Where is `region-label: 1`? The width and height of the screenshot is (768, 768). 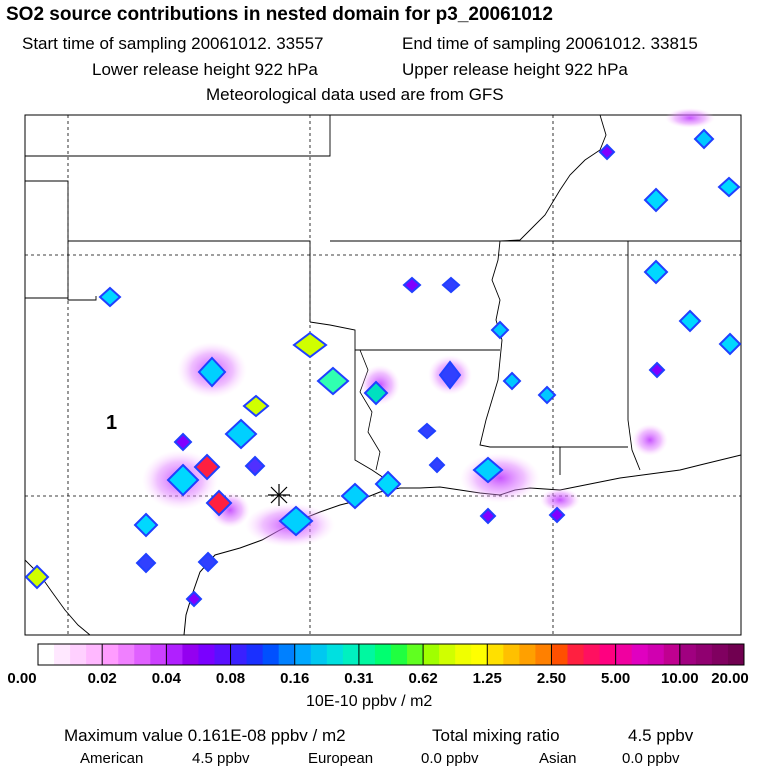
region-label: 1 is located at coordinates (112, 423).